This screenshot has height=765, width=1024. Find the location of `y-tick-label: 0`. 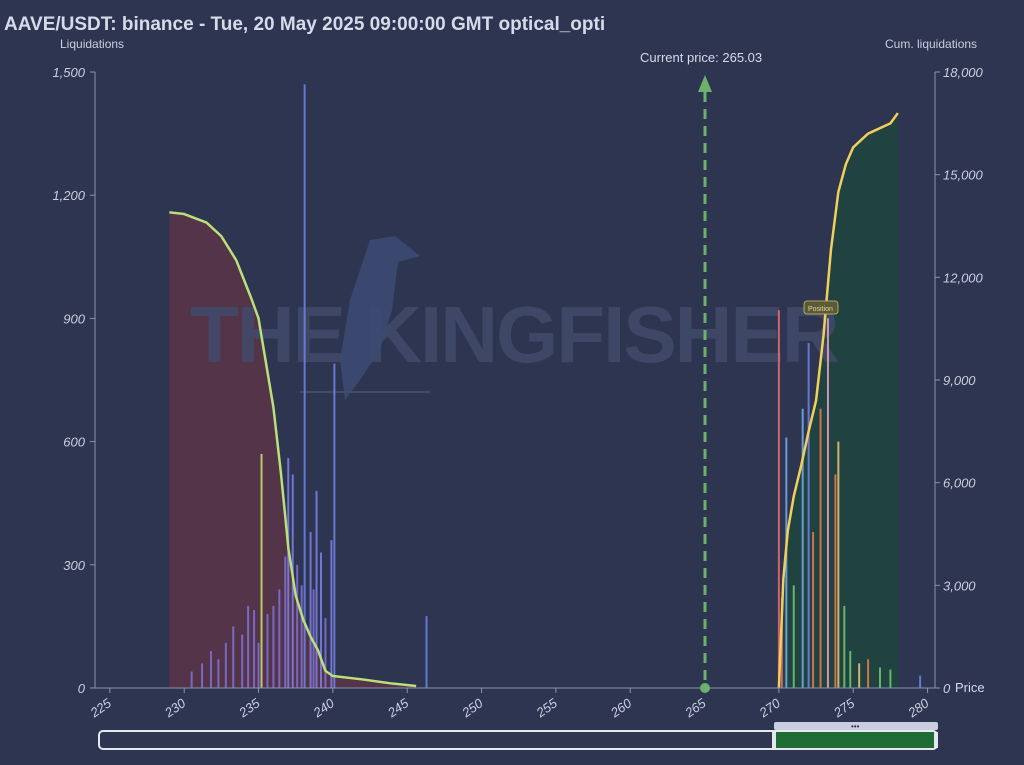

y-tick-label: 0 is located at coordinates (82, 688).